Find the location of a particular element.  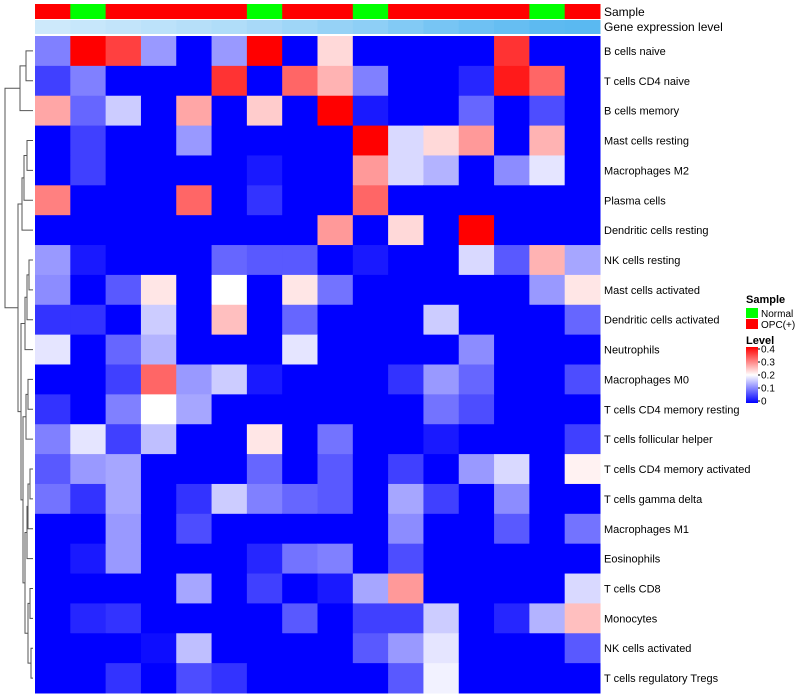

sample-legend: Sample Normal OPC(+) is located at coordinates (770, 312).